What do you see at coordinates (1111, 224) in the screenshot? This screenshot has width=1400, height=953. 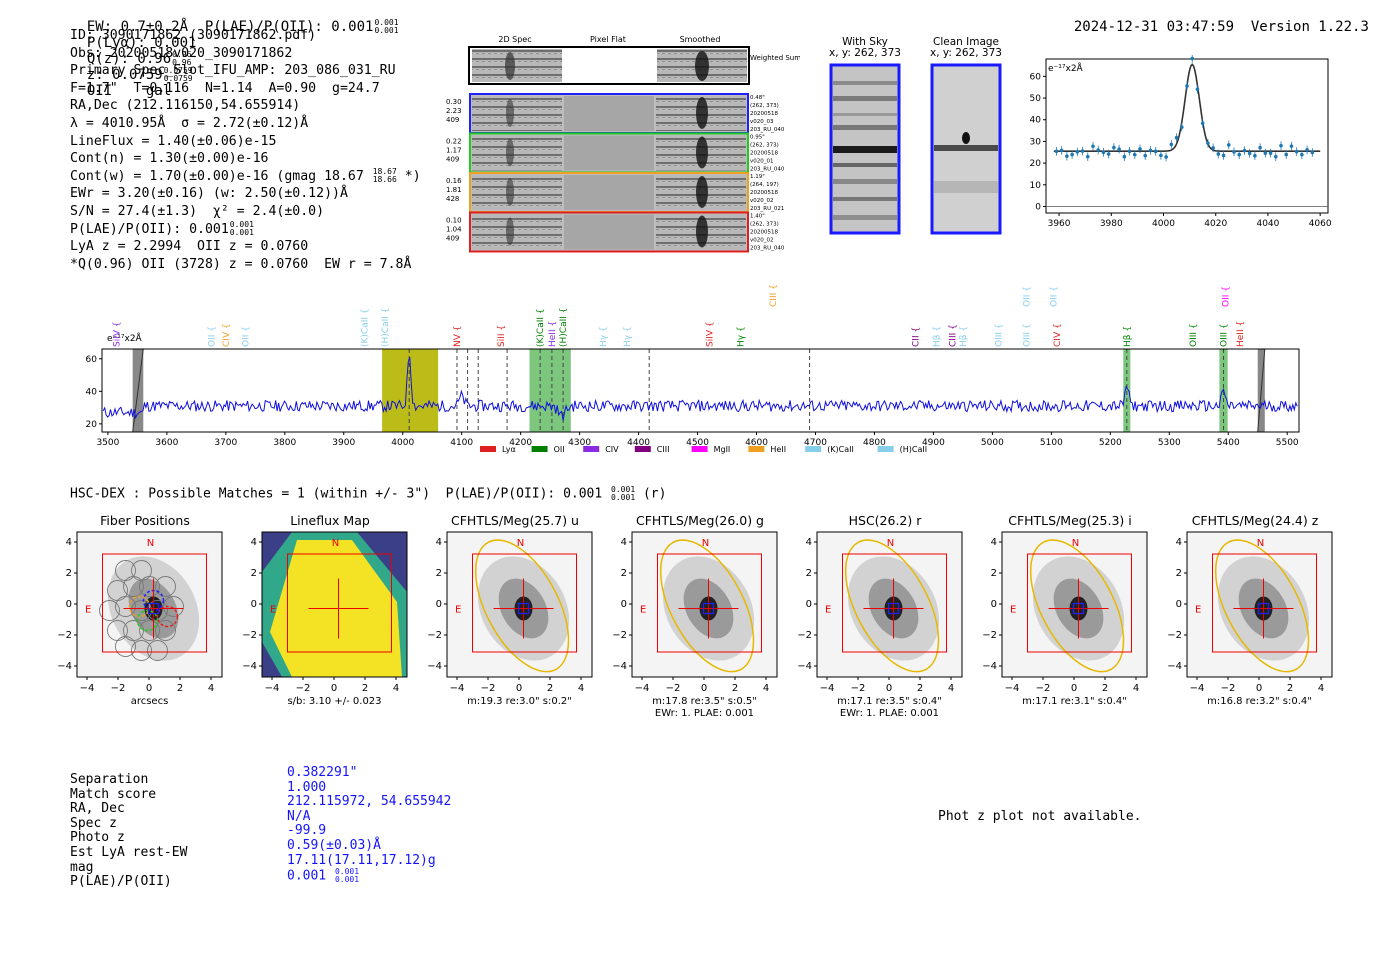 I see `zoom-xtick-label: 3980` at bounding box center [1111, 224].